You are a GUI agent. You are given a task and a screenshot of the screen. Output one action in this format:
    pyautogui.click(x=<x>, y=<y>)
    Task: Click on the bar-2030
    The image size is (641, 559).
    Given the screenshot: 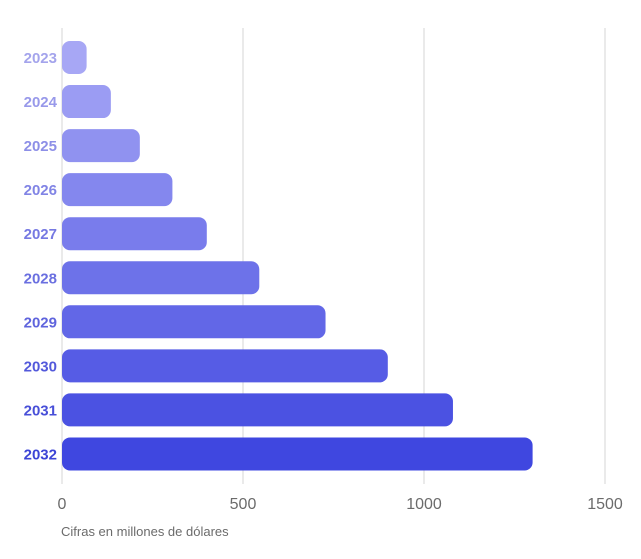 What is the action you would take?
    pyautogui.click(x=225, y=366)
    